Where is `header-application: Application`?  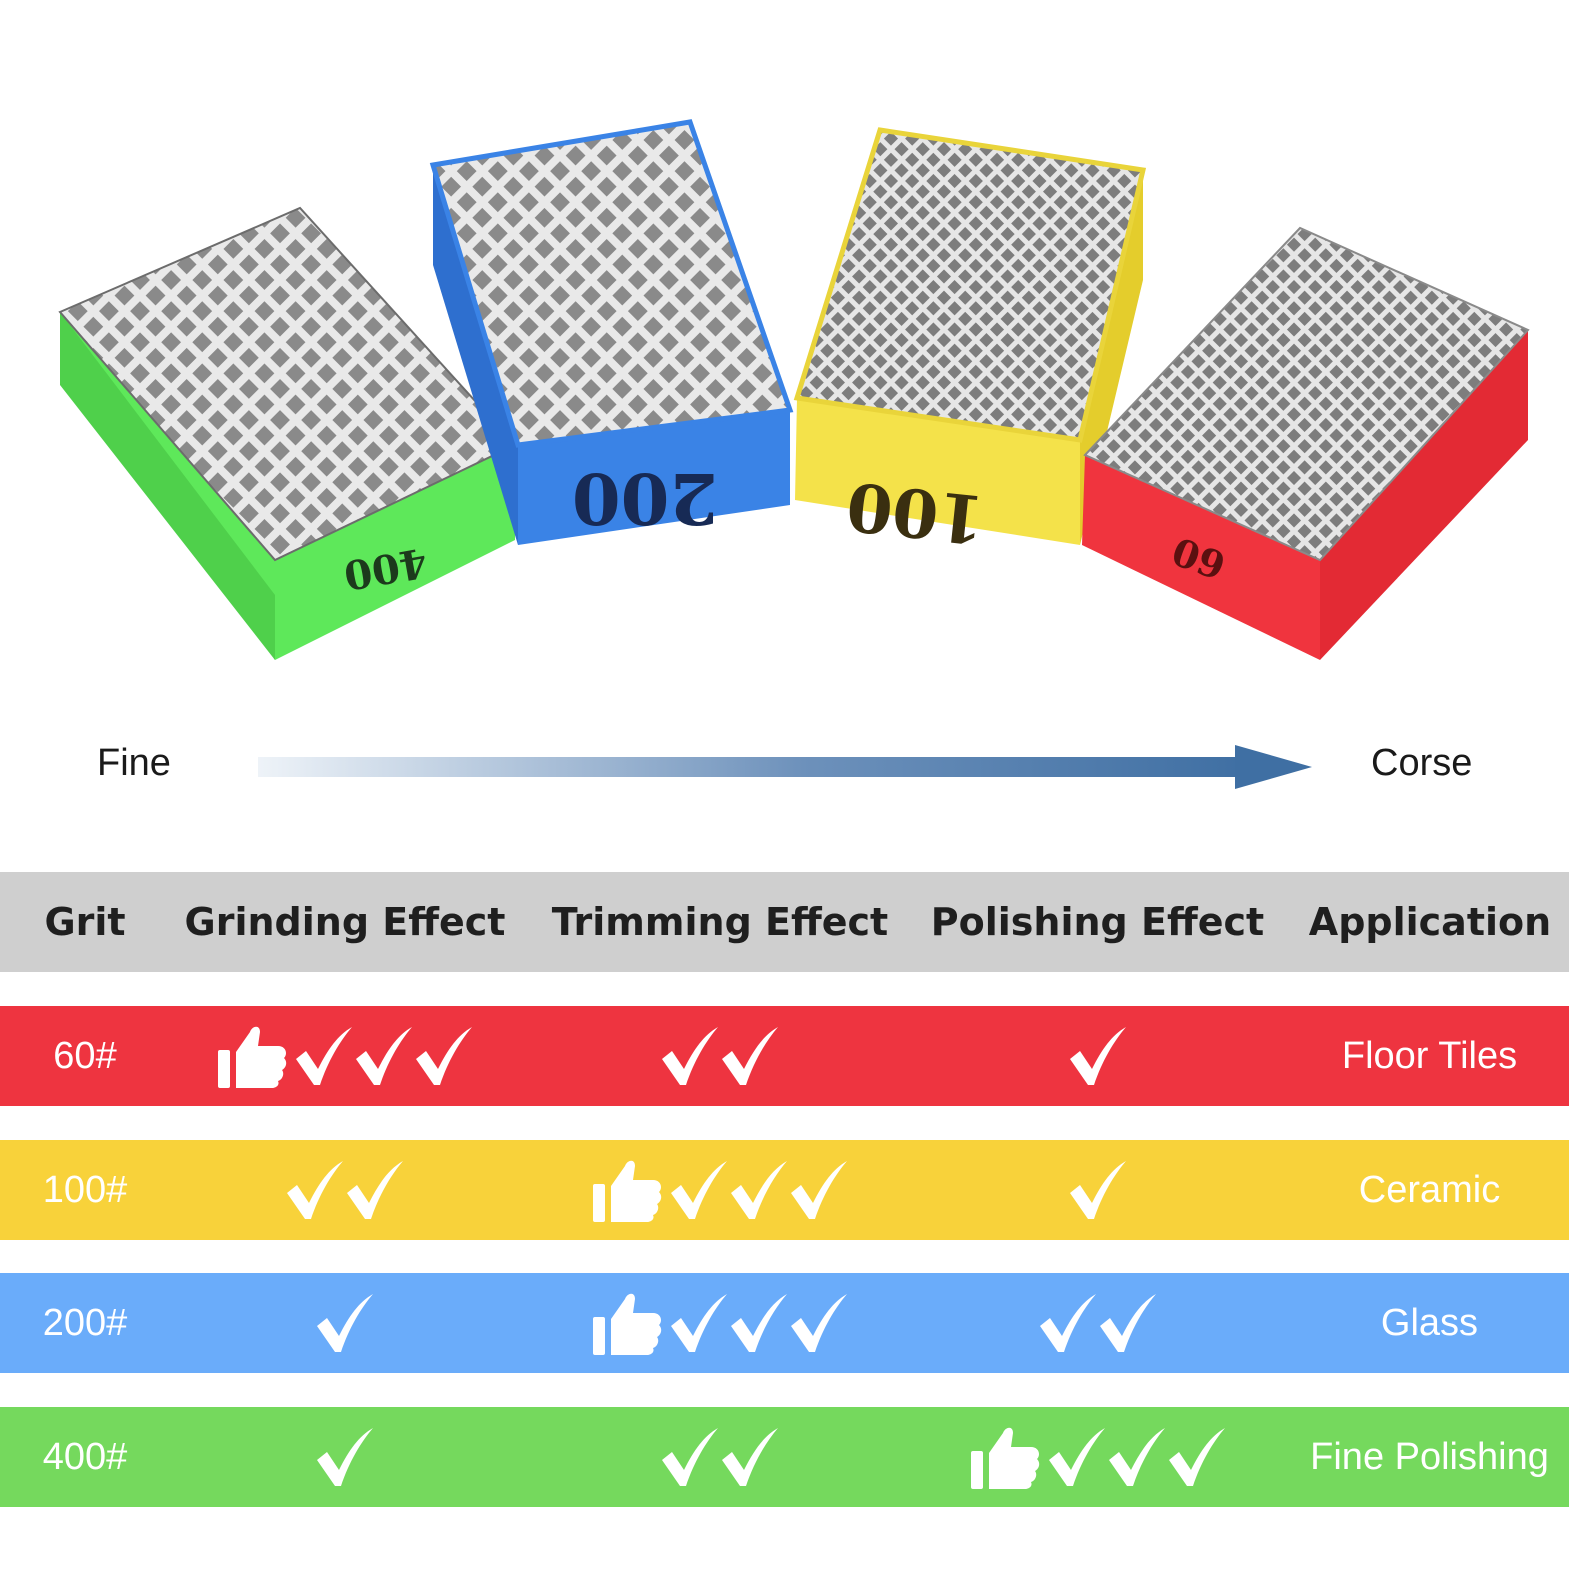
header-application: Application is located at coordinates (1430, 922).